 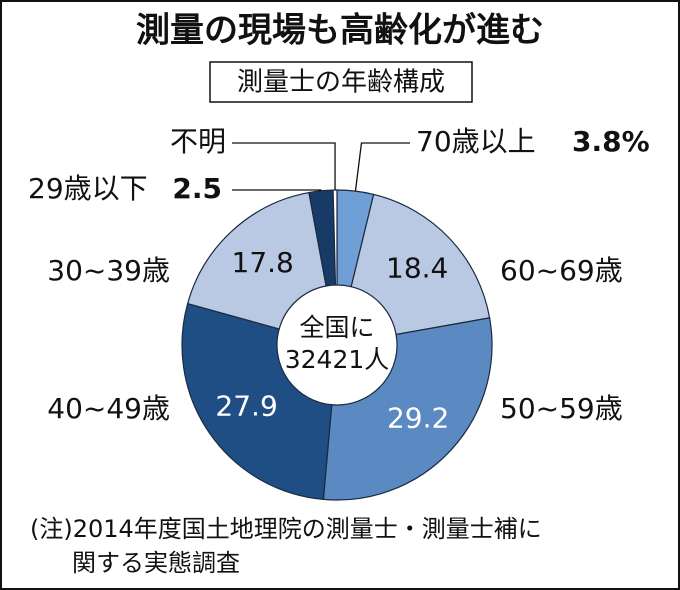 I want to click on category-label: 30~39歳, so click(x=108, y=270).